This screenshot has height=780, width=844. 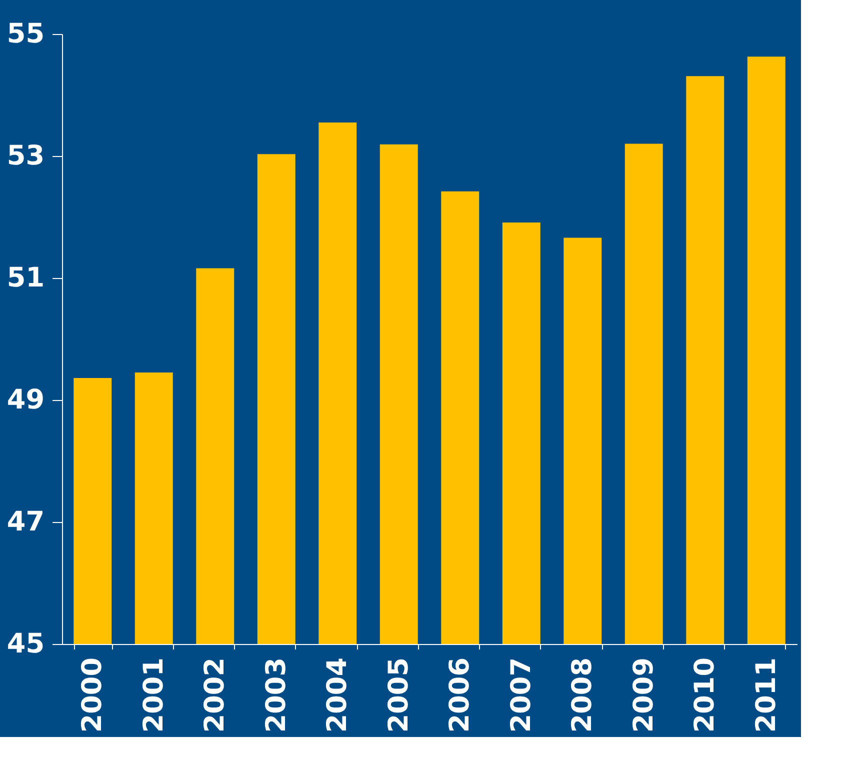 What do you see at coordinates (582, 695) in the screenshot?
I see `x-tick-label: 2008` at bounding box center [582, 695].